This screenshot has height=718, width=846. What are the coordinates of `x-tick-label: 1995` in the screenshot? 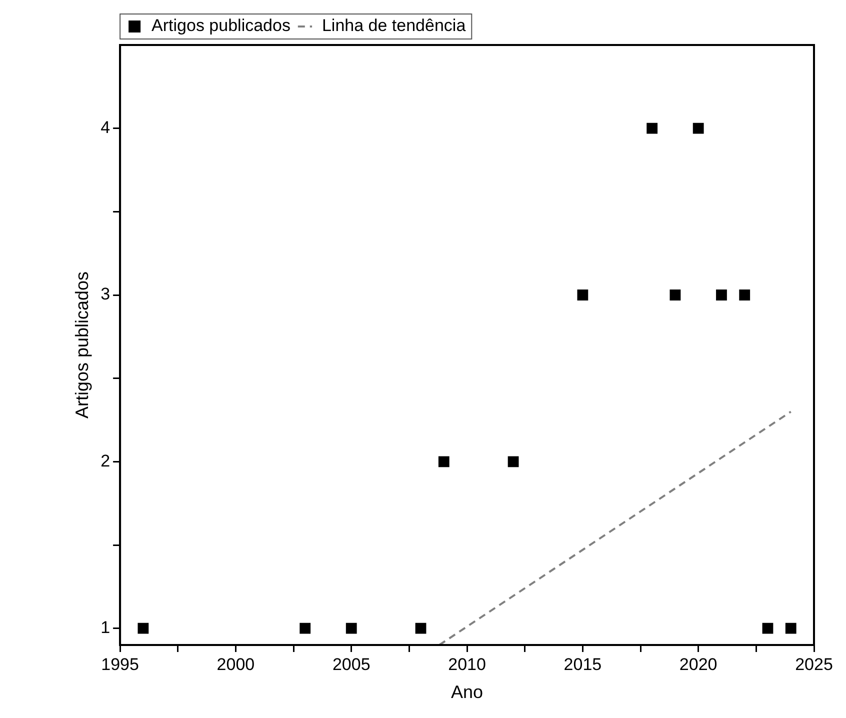 It's located at (120, 664).